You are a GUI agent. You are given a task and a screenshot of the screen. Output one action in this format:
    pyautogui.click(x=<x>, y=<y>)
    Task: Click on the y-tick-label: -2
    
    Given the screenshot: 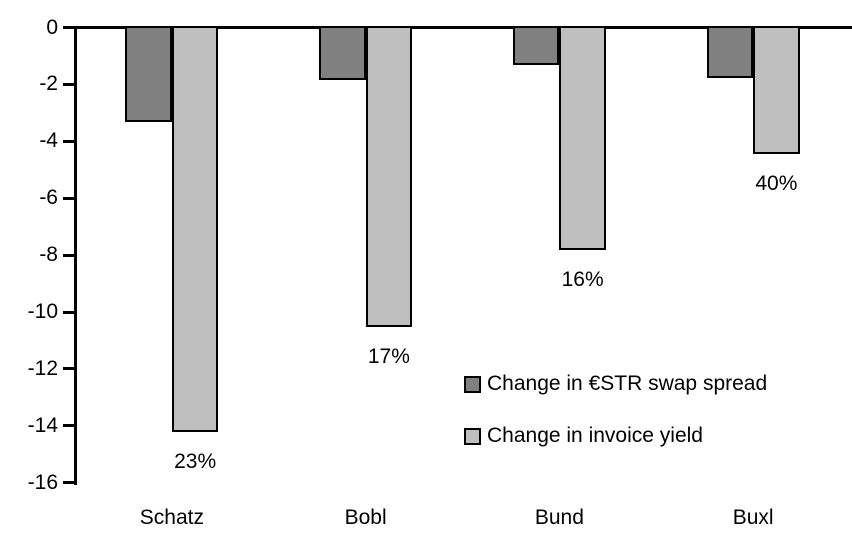 What is the action you would take?
    pyautogui.click(x=48, y=84)
    